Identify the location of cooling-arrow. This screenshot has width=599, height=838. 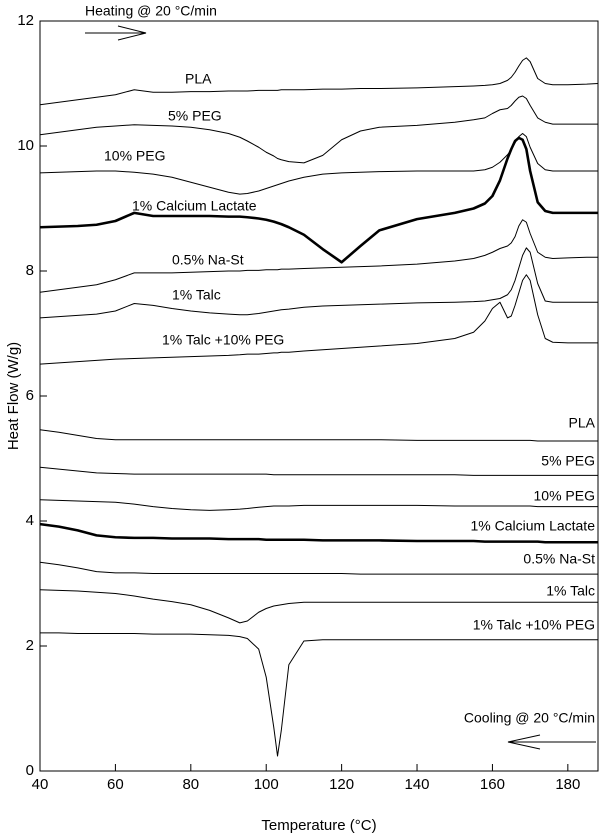
(551, 742).